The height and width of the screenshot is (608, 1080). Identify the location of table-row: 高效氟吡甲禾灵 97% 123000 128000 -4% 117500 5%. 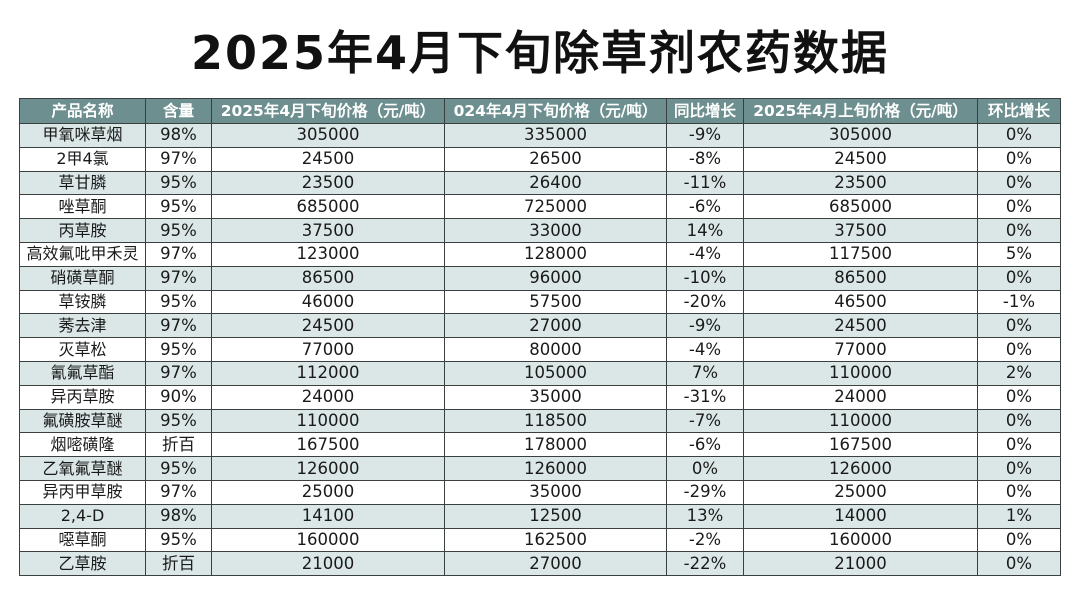
(540, 254).